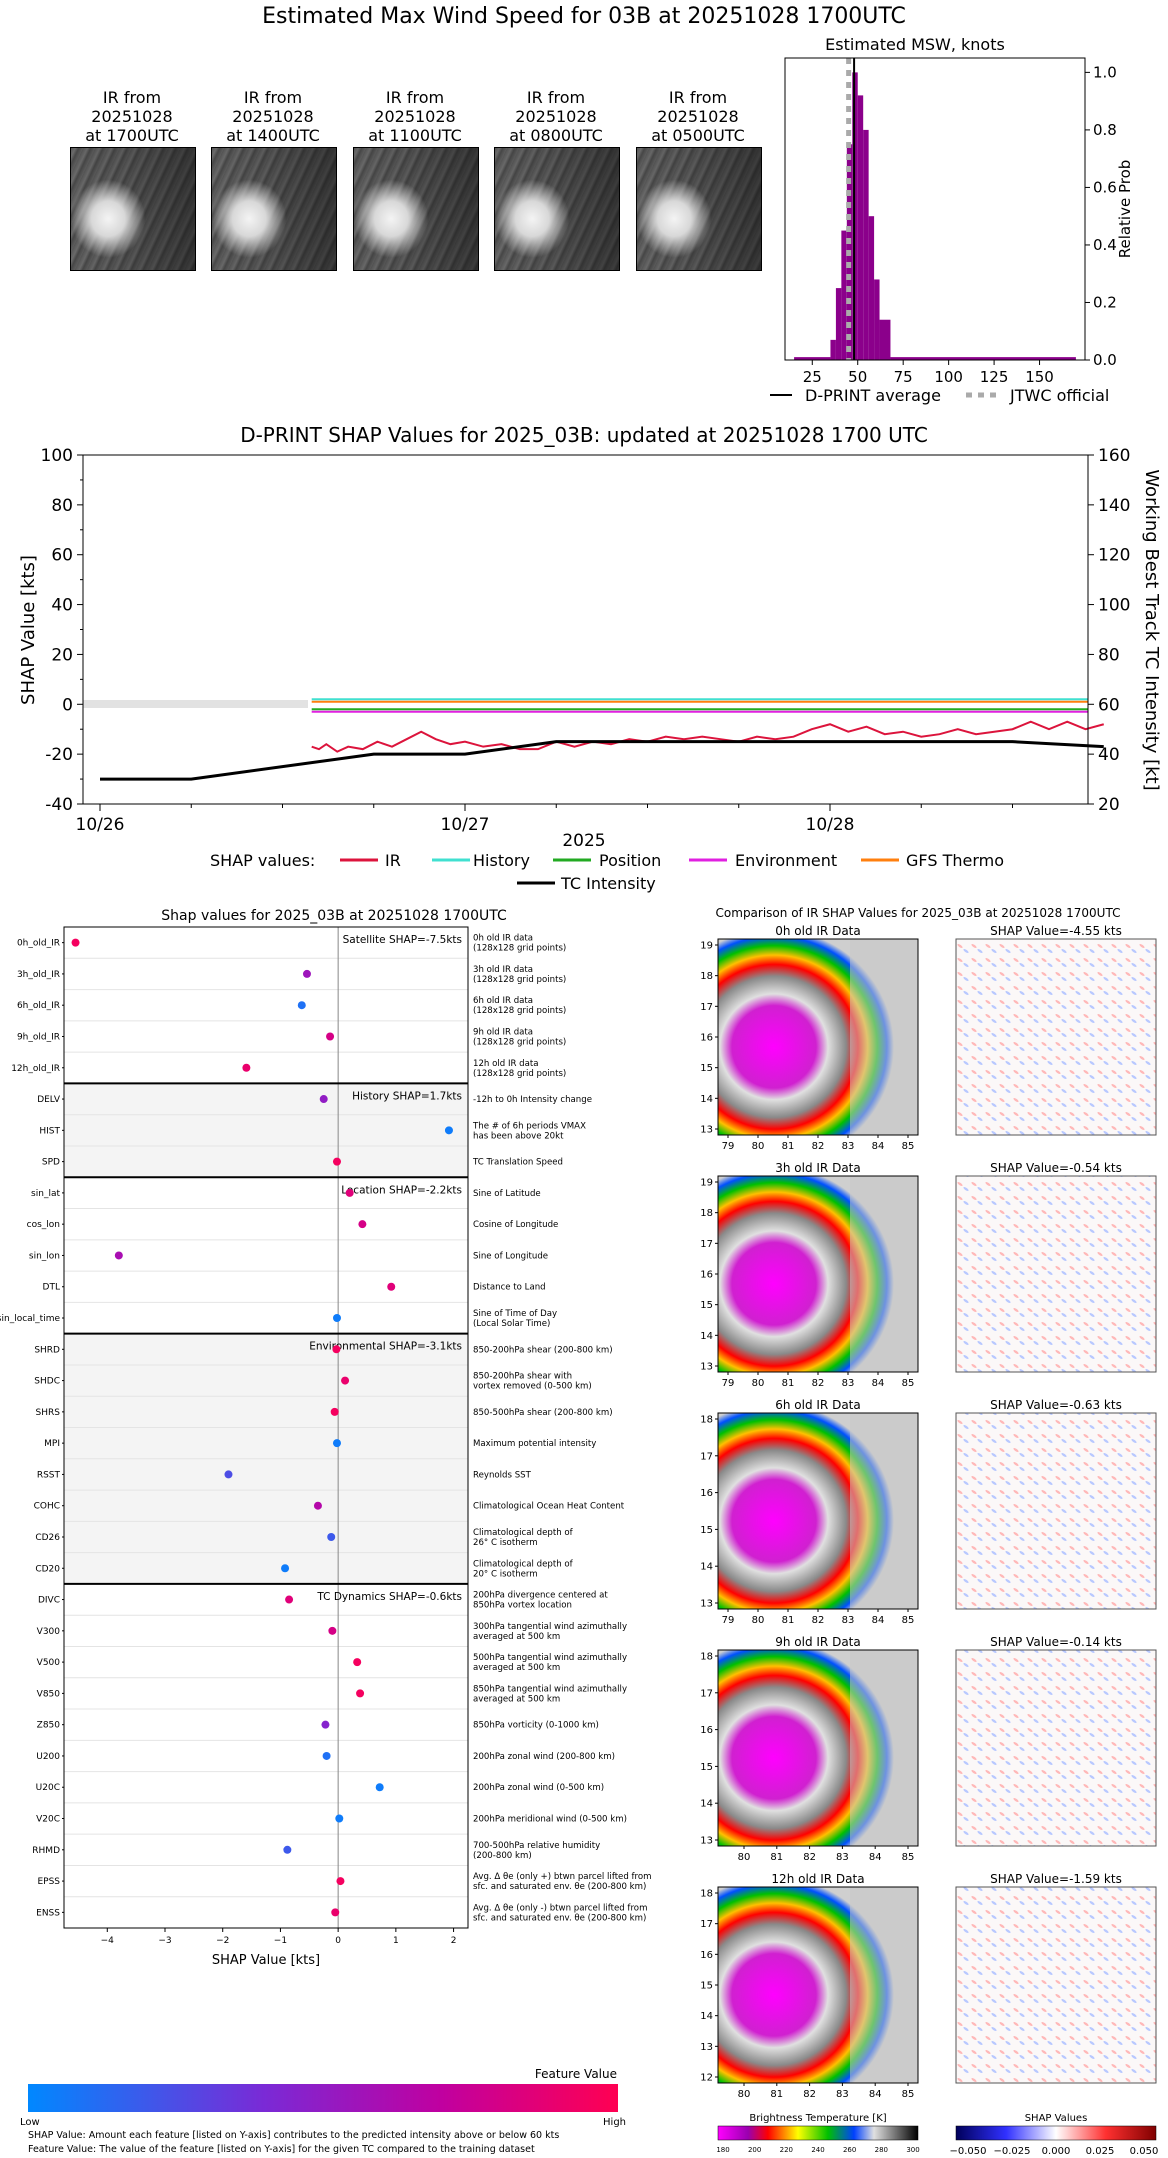 The width and height of the screenshot is (1168, 2158). Describe the element at coordinates (401, 1190) in the screenshot. I see `group-label: Location SHAP=-2.2kts` at that location.